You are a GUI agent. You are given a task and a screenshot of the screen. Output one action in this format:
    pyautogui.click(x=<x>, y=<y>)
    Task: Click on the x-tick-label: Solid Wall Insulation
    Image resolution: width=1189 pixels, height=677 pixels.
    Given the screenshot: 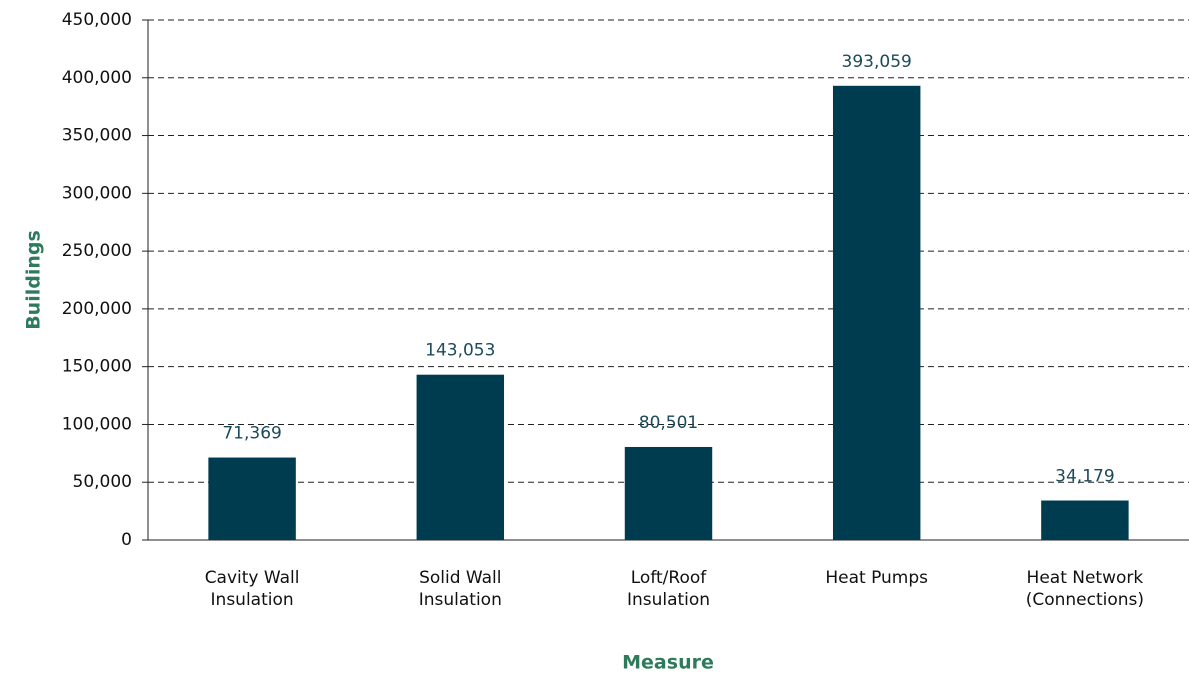 What is the action you would take?
    pyautogui.click(x=460, y=589)
    